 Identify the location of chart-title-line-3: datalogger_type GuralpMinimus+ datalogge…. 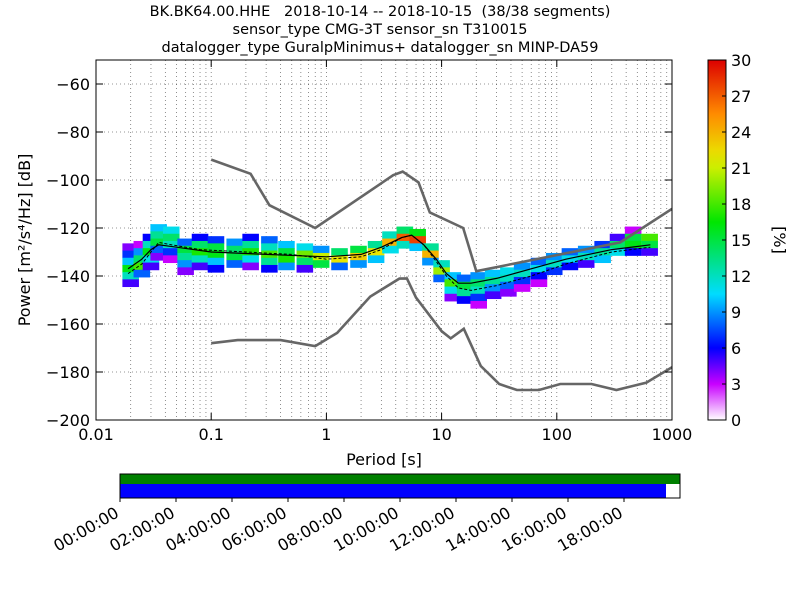
(380, 48).